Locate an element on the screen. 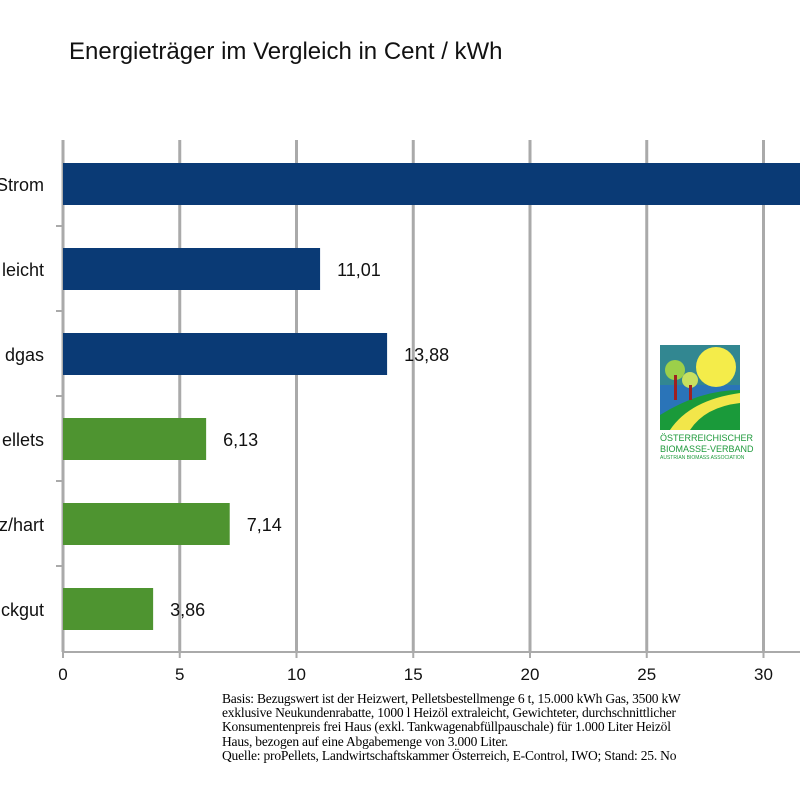 This screenshot has height=800, width=800. value-label: 7,14 is located at coordinates (264, 525).